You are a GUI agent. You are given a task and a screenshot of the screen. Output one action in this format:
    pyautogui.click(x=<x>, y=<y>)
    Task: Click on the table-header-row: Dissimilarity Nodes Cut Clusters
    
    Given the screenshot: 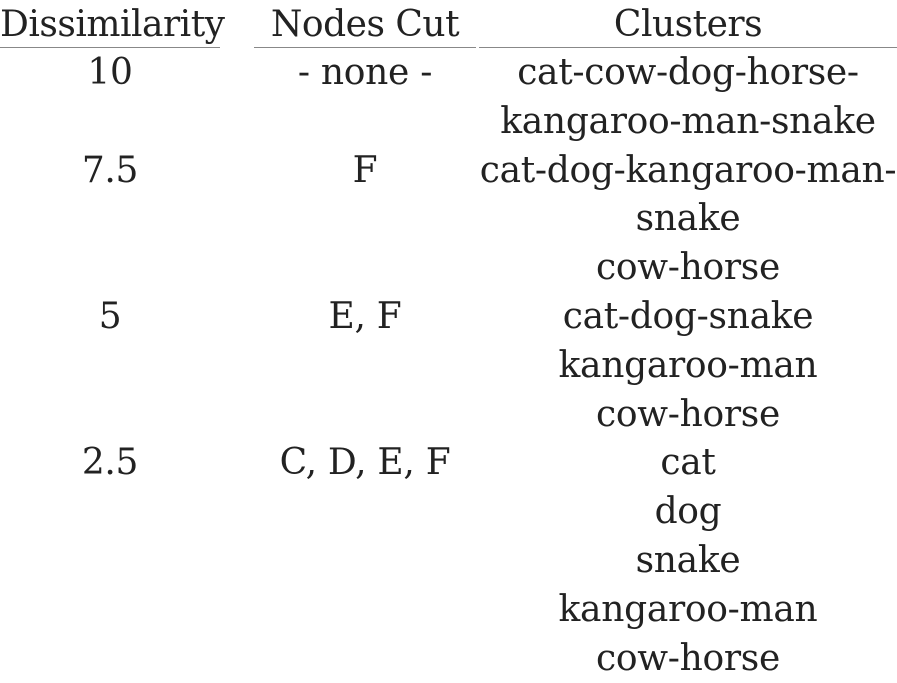 What is the action you would take?
    pyautogui.click(x=448, y=24)
    